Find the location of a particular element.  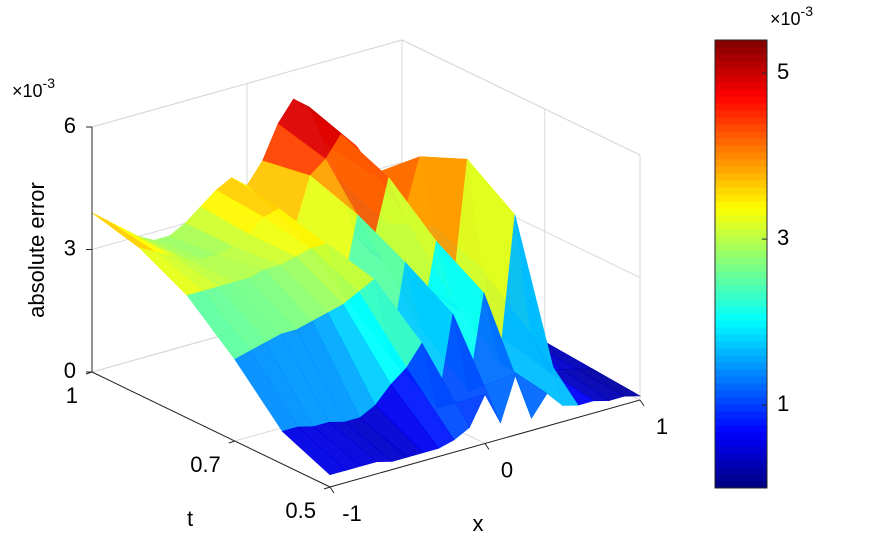

x-tick-label: -1 is located at coordinates (352, 513).